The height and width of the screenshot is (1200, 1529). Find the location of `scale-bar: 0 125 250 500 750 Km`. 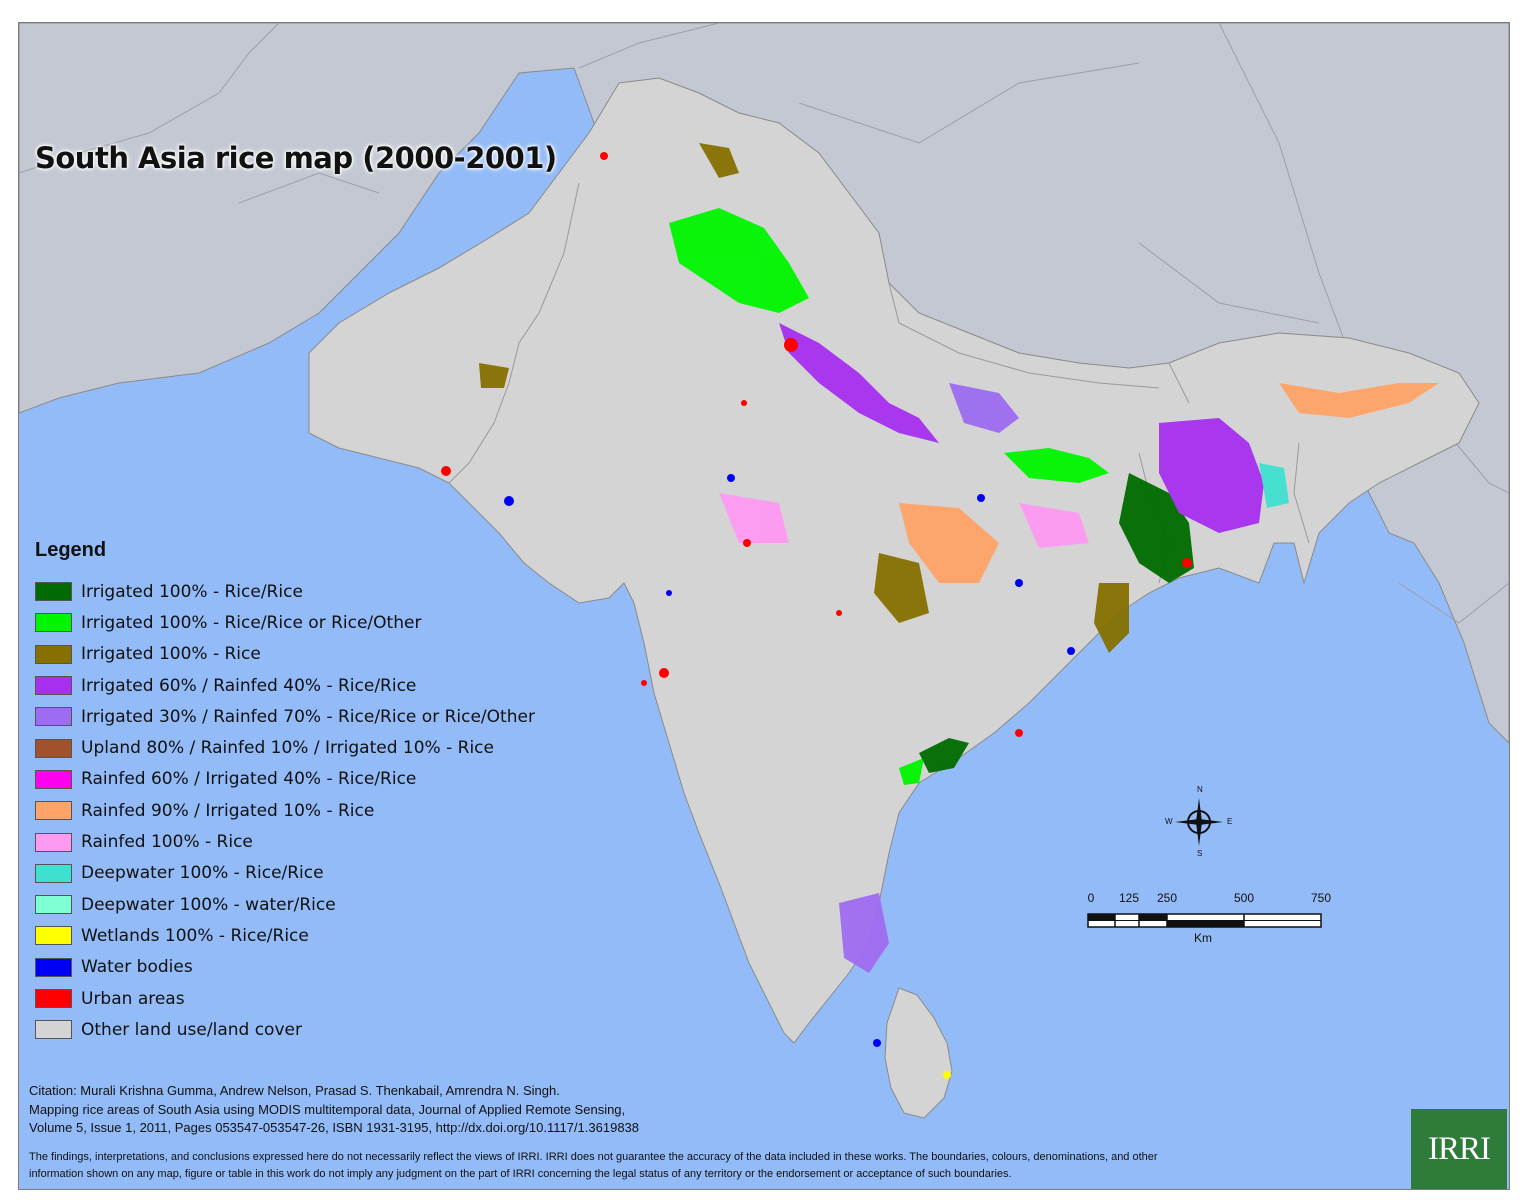

scale-bar: 0 125 250 500 750 Km is located at coordinates (1217, 921).